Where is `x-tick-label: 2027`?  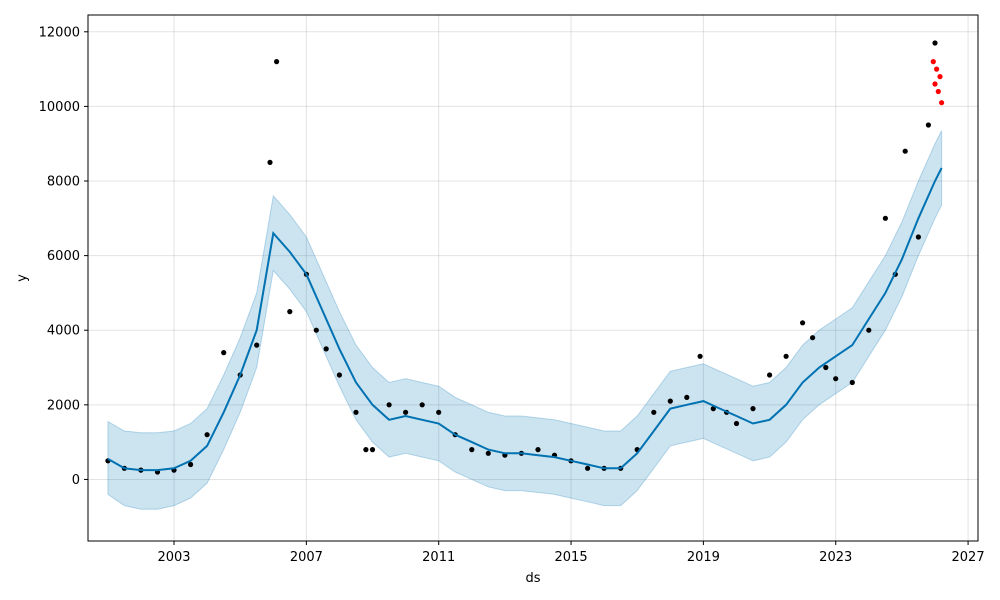
x-tick-label: 2027 is located at coordinates (968, 557).